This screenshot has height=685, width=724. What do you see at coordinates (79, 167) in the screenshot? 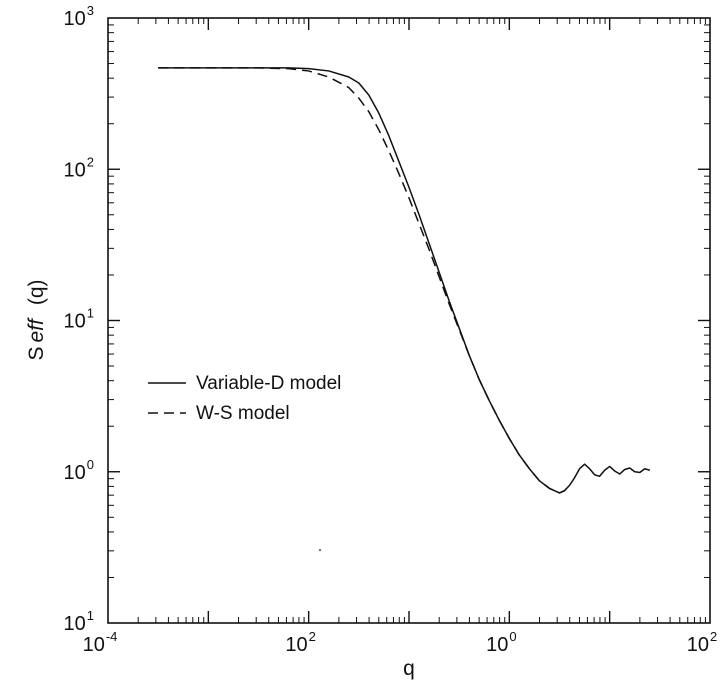
I see `y-tick-label: 10²` at bounding box center [79, 167].